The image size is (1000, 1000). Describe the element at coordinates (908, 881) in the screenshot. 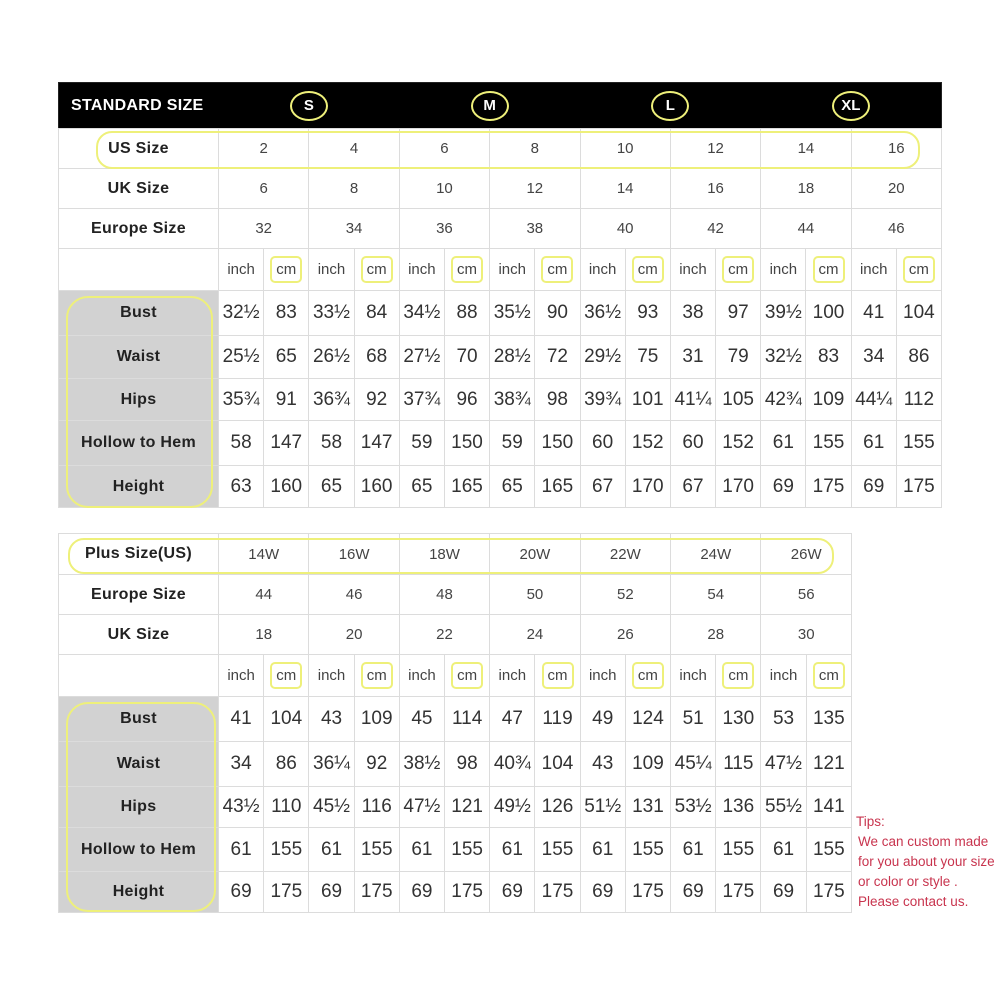

I see `tips-line: or color or style .` at that location.